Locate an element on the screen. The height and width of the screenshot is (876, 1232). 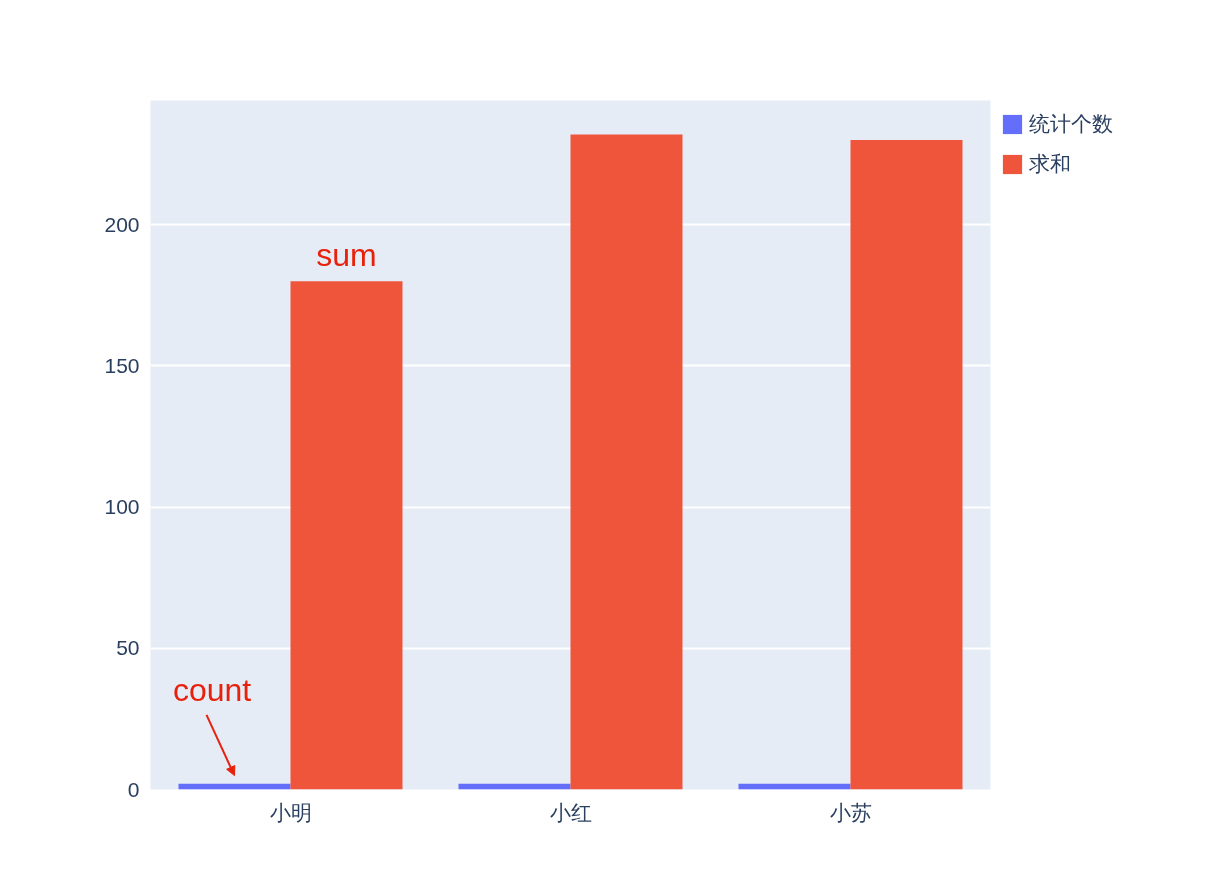
legend-label: 统计个数 is located at coordinates (1071, 124).